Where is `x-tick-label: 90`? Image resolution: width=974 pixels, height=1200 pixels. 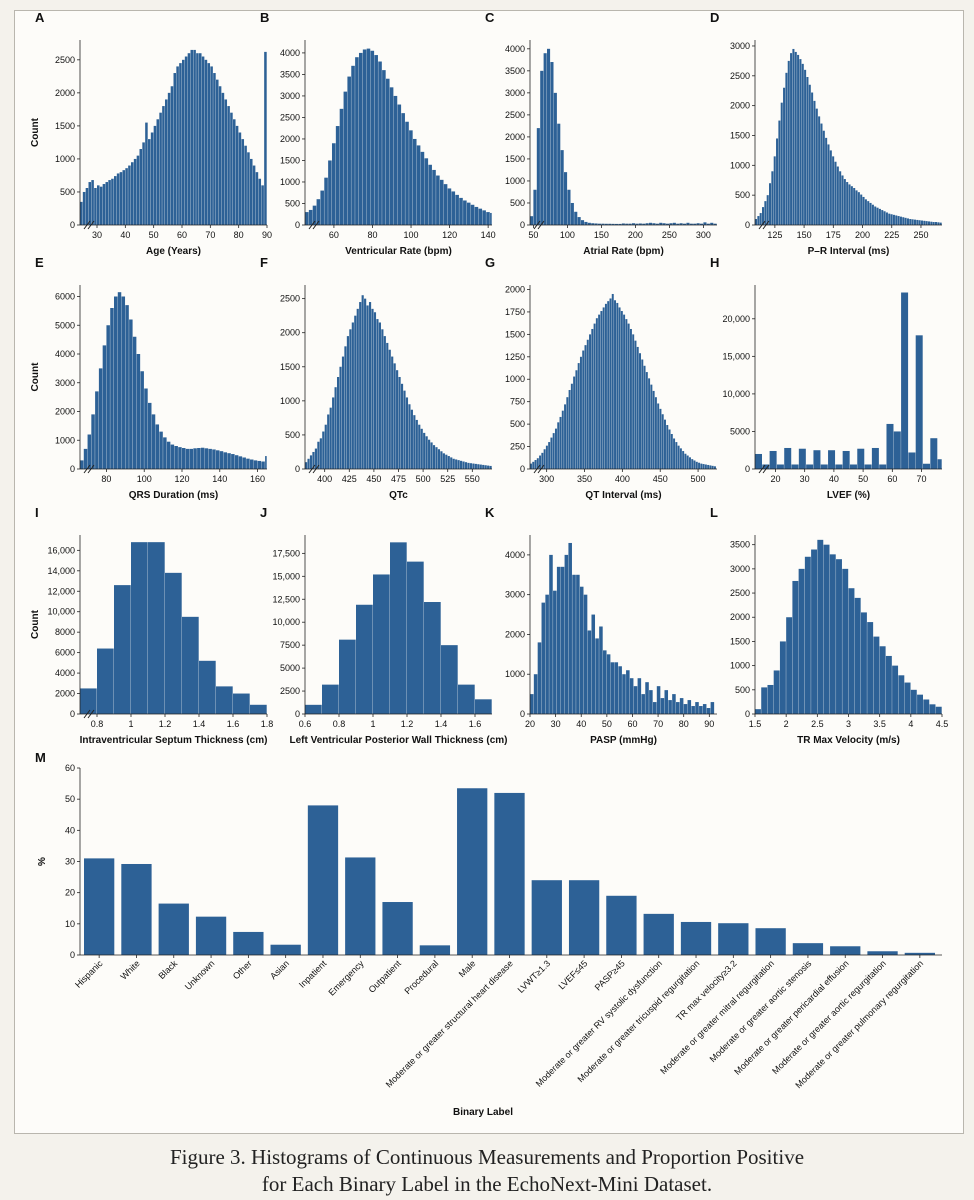
x-tick-label: 90 is located at coordinates (709, 724).